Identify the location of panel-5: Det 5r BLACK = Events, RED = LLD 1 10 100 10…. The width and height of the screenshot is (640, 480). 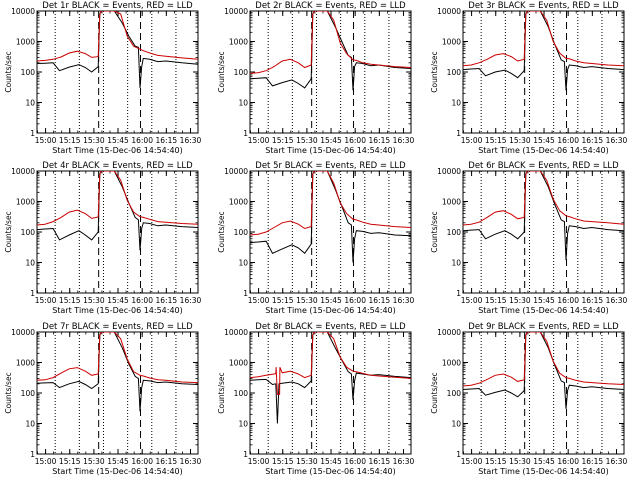
(316, 238).